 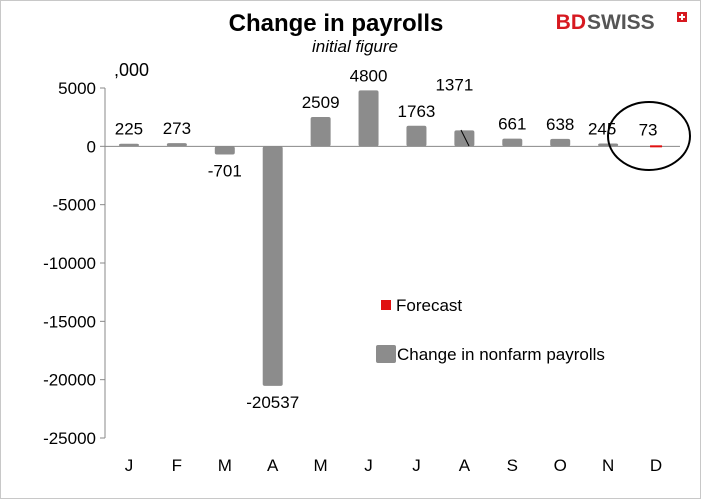 I want to click on y-tick-label: 0, so click(x=91, y=146).